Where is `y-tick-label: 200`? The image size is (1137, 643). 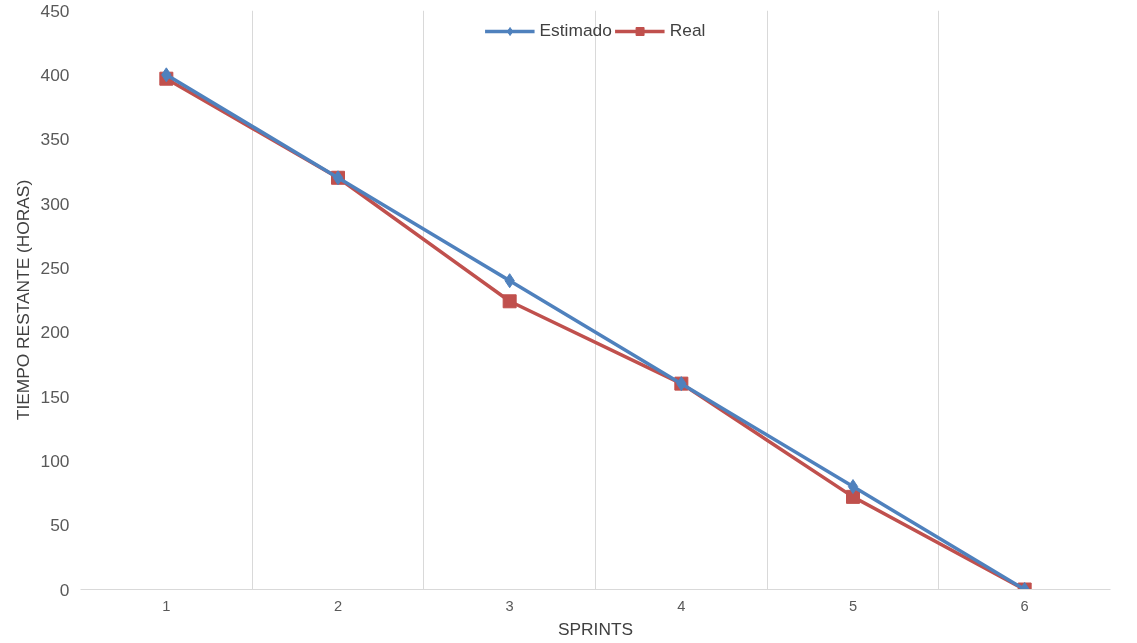 y-tick-label: 200 is located at coordinates (55, 332).